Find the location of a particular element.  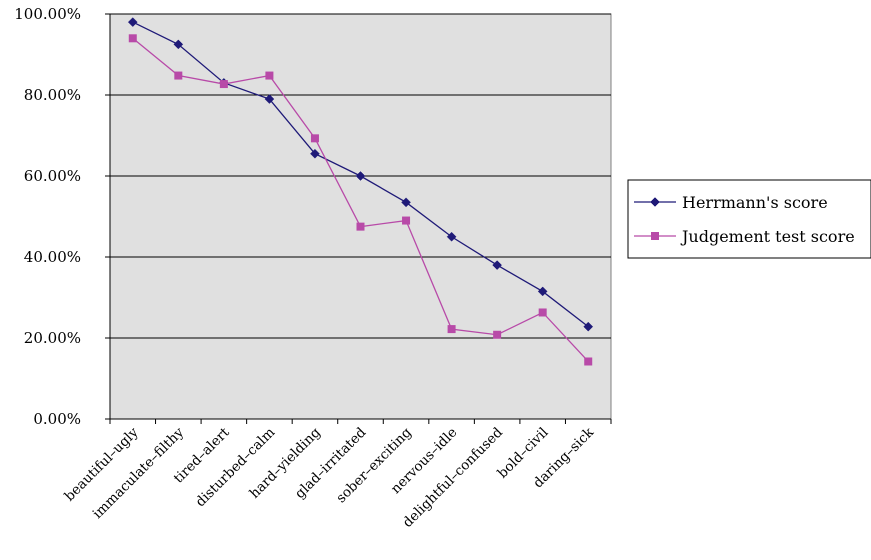

legend-entry: Judgement test score is located at coordinates (744, 236).